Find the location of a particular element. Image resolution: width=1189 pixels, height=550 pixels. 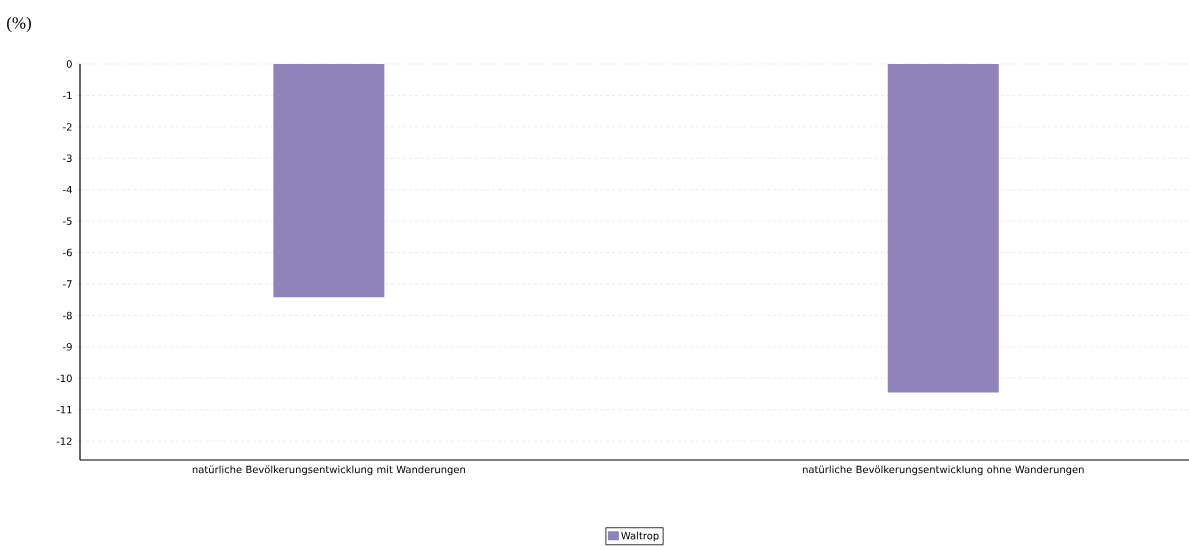

y-tick-label: -3 is located at coordinates (67, 158).